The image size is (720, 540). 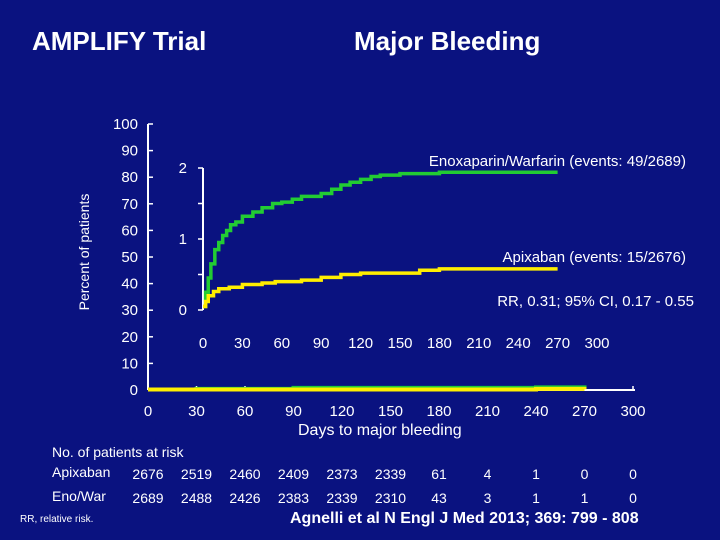 I want to click on inset-x-tick-label: 0, so click(x=203, y=343).